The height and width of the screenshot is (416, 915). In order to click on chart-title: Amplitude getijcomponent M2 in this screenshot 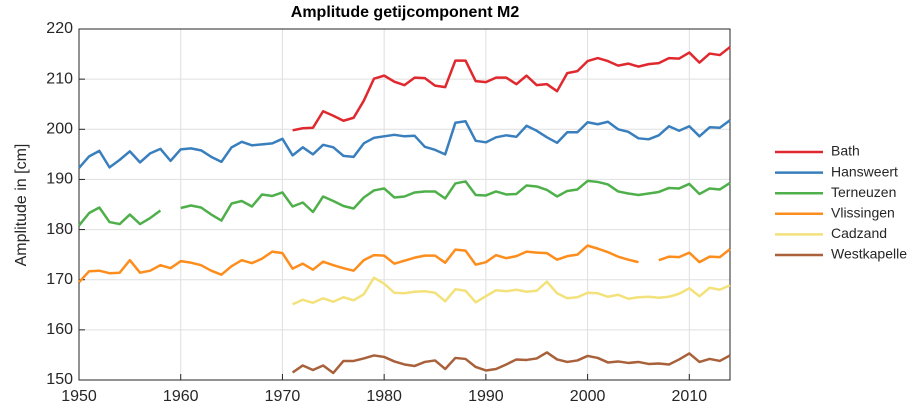, I will do `click(405, 12)`.